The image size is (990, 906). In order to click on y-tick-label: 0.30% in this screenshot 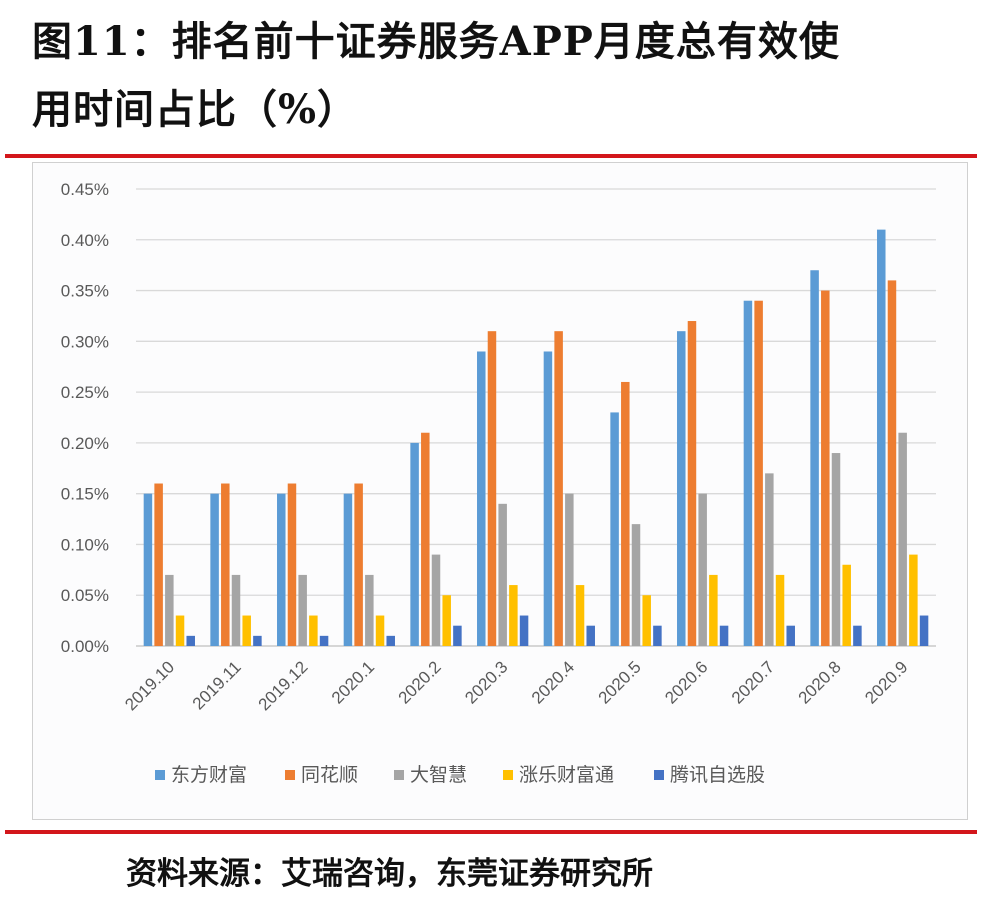, I will do `click(85, 341)`.